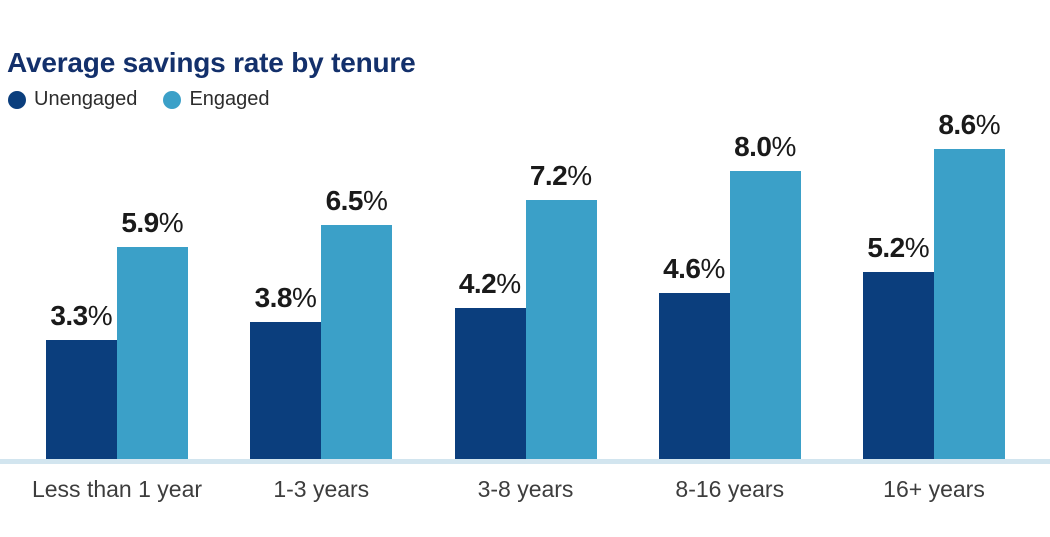 The width and height of the screenshot is (1050, 537). What do you see at coordinates (211, 62) in the screenshot?
I see `chart-title: Average savings rate by tenure` at bounding box center [211, 62].